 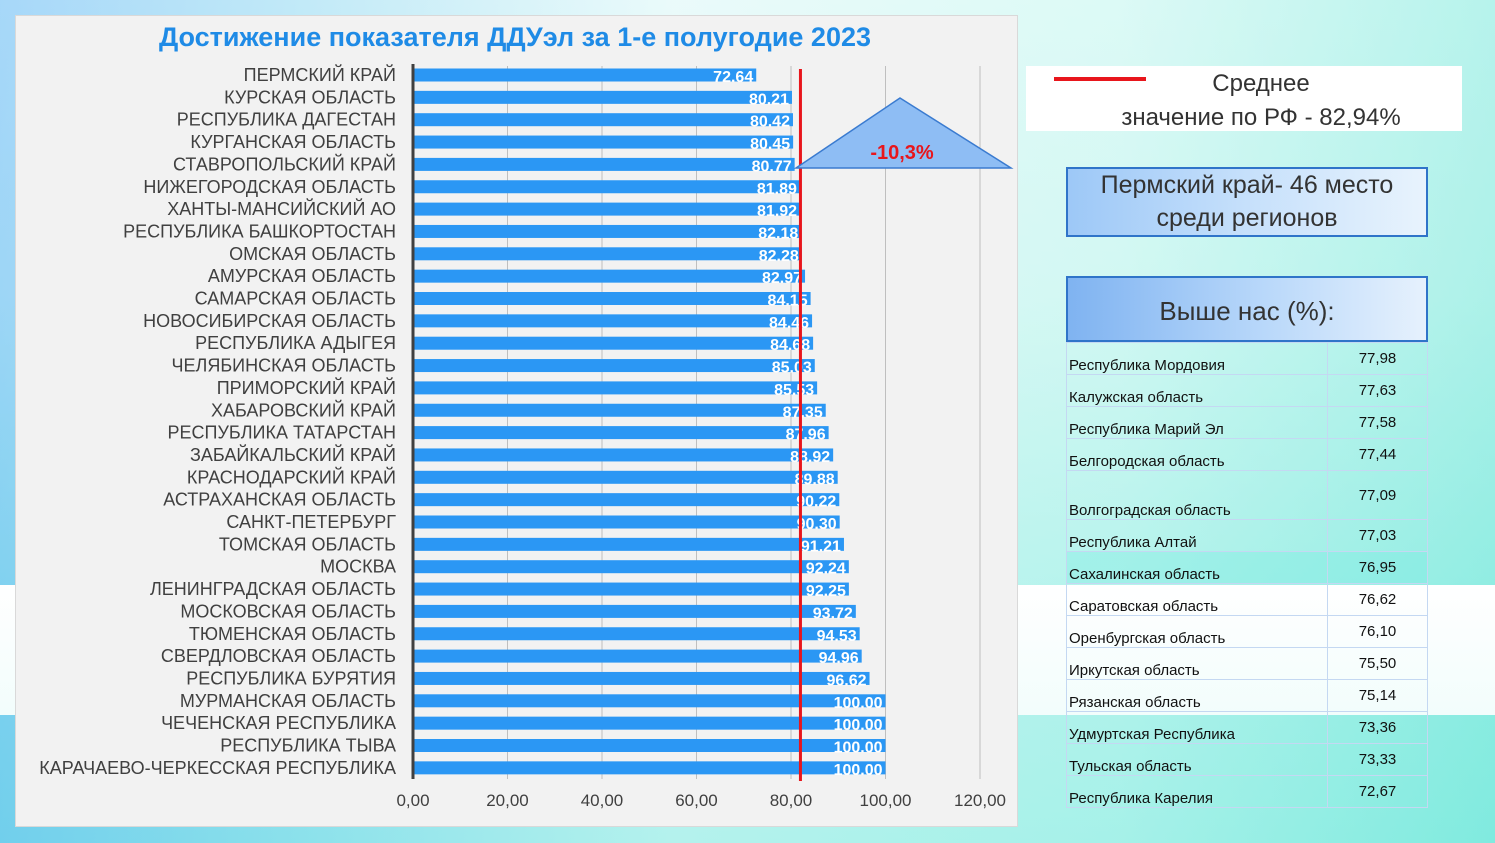 I want to click on data-label: 88.92, so click(x=810, y=457).